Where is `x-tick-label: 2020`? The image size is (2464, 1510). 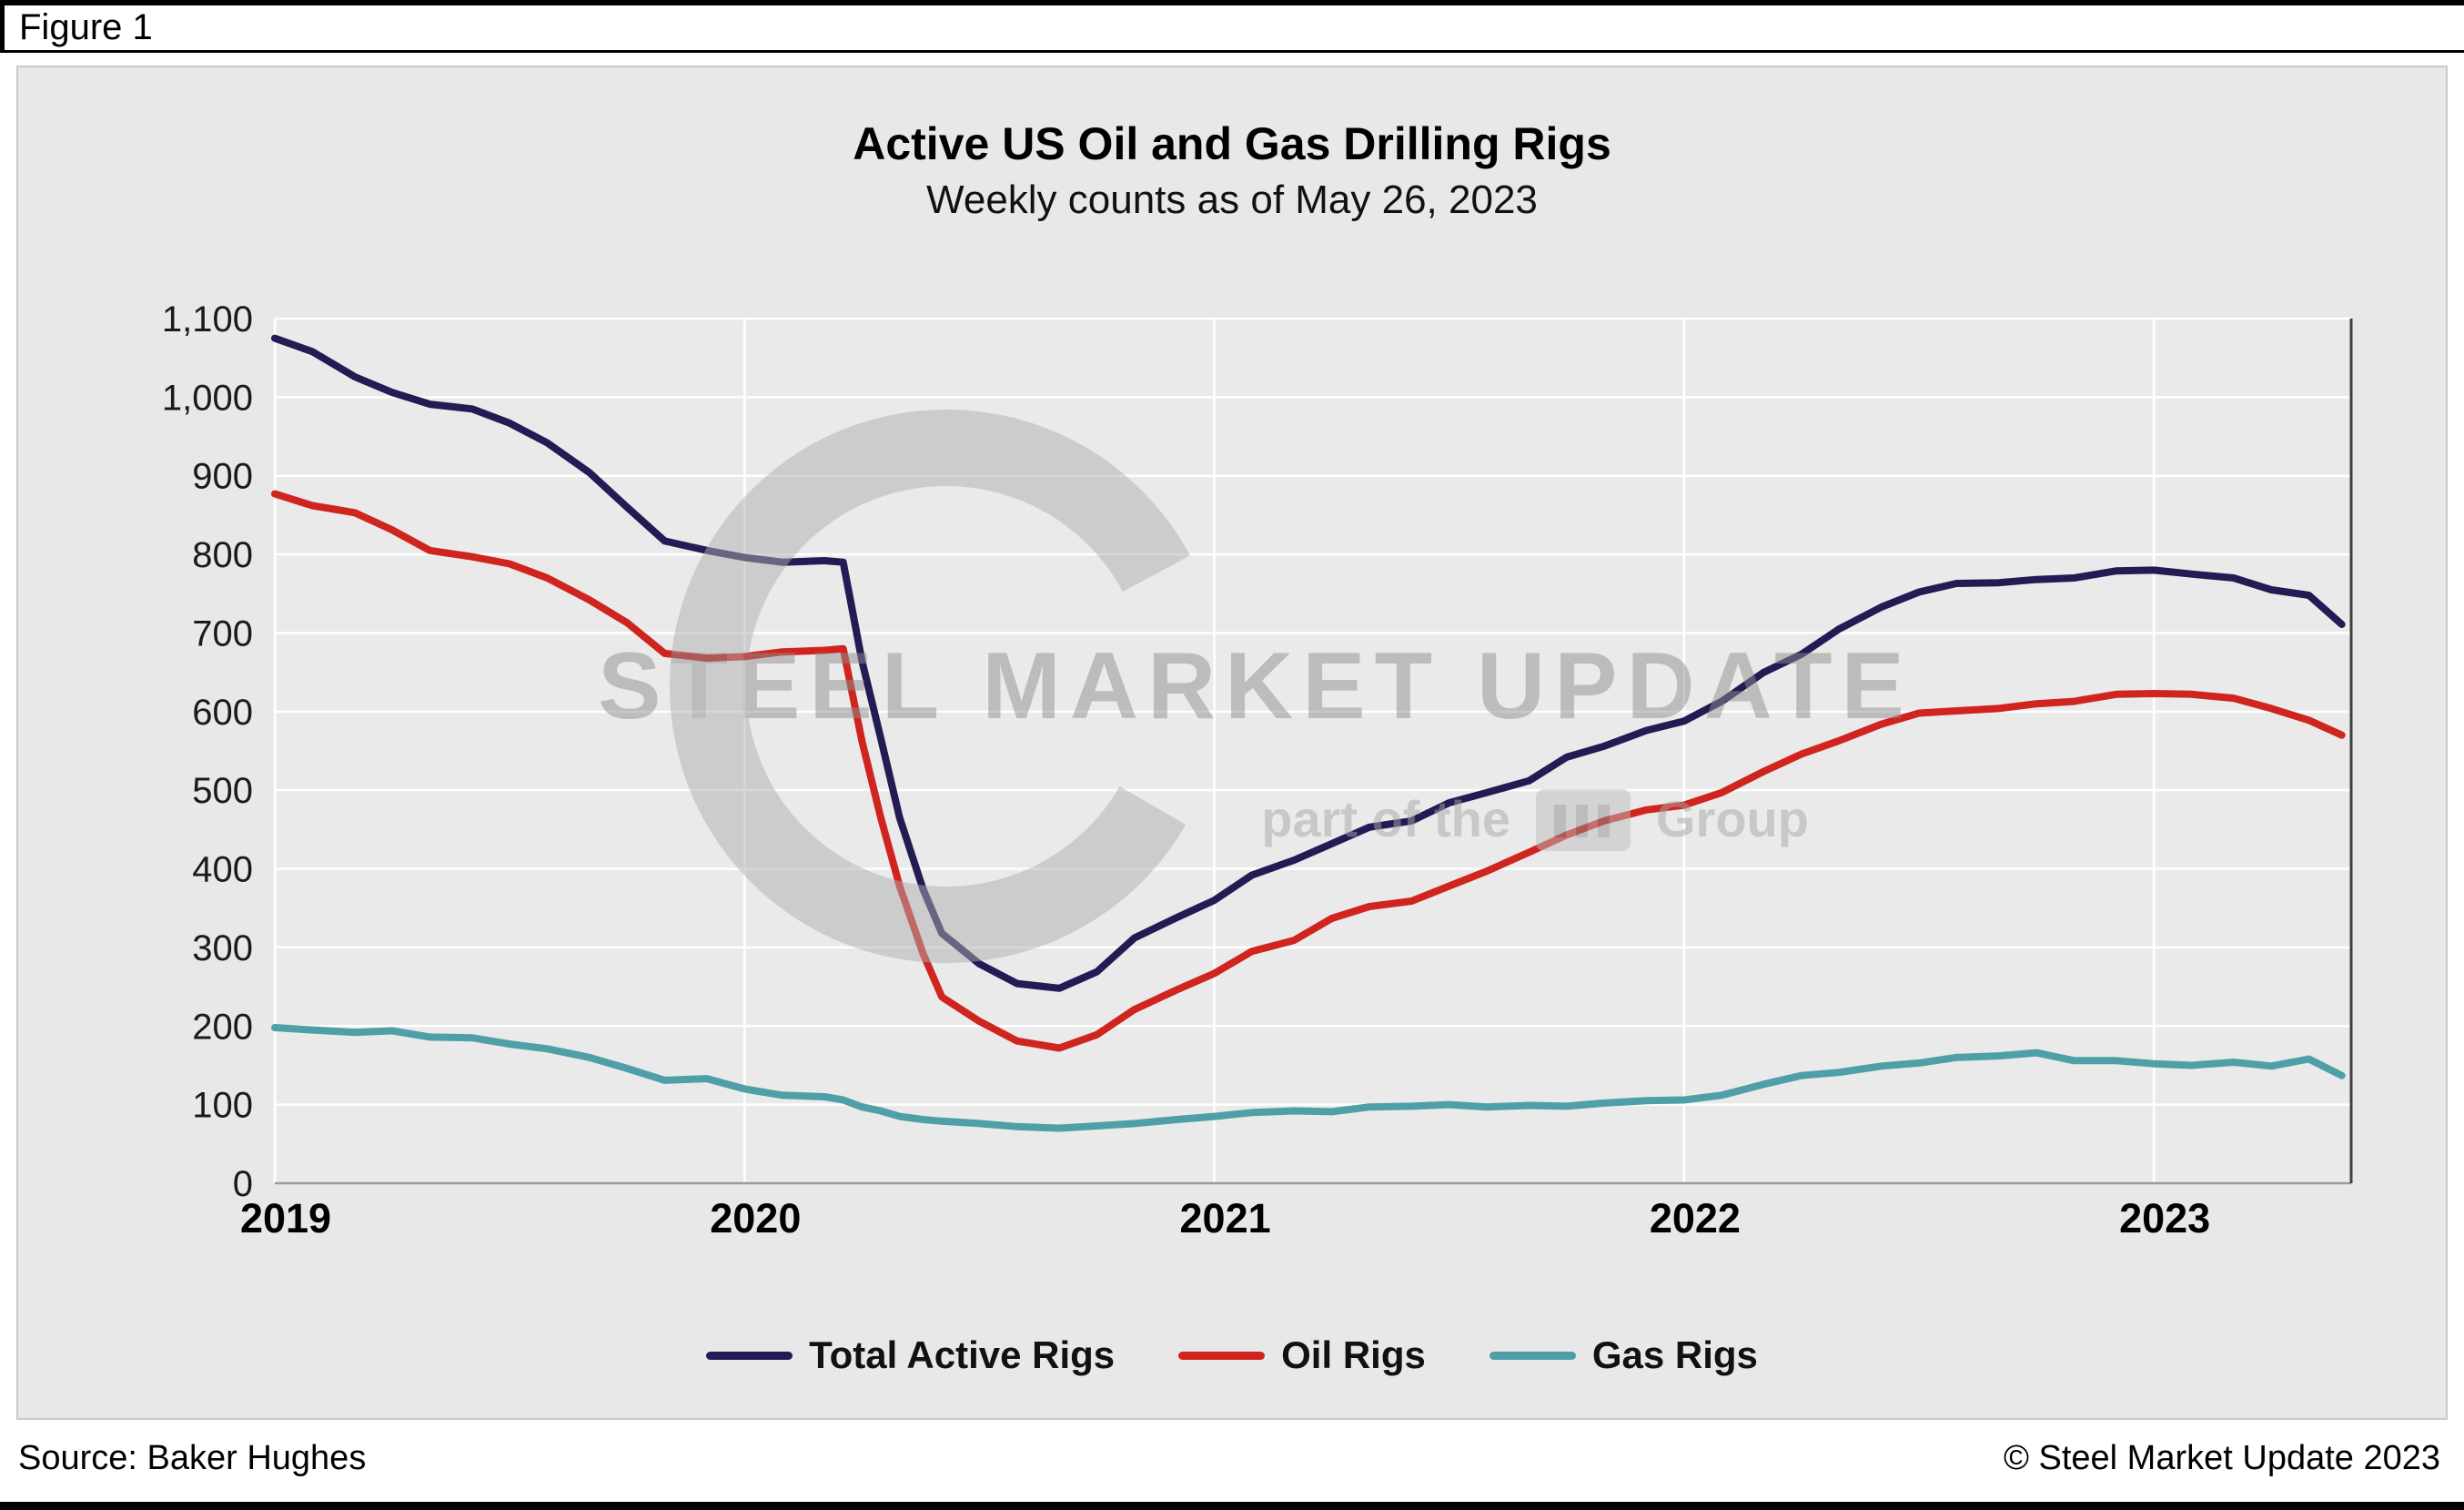 x-tick-label: 2020 is located at coordinates (755, 1218).